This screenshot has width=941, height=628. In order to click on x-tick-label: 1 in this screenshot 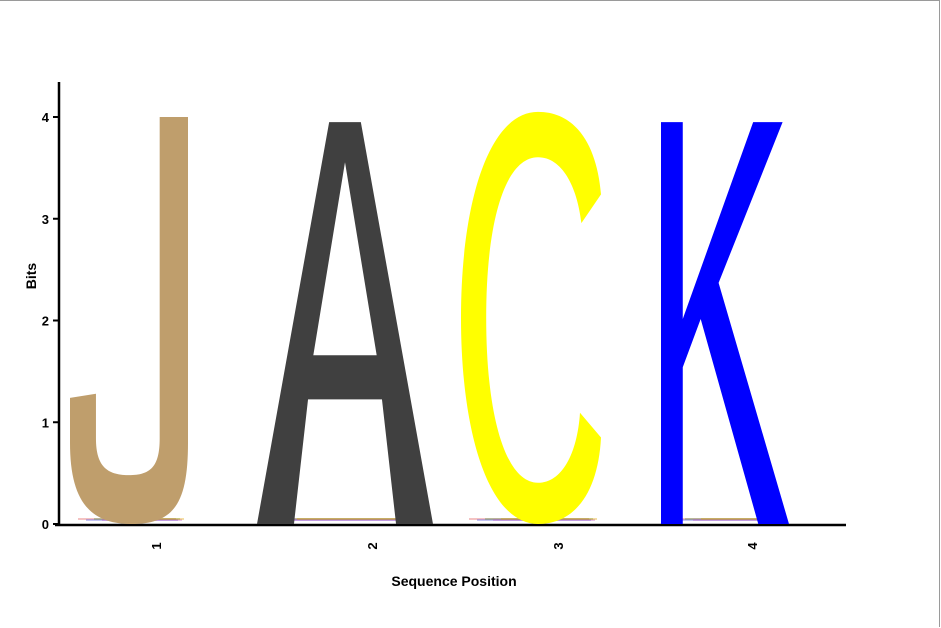, I will do `click(156, 545)`.